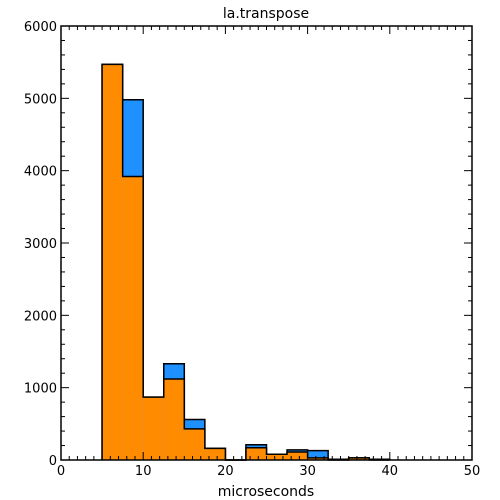  What do you see at coordinates (225, 471) in the screenshot?
I see `x-tick-label: 20` at bounding box center [225, 471].